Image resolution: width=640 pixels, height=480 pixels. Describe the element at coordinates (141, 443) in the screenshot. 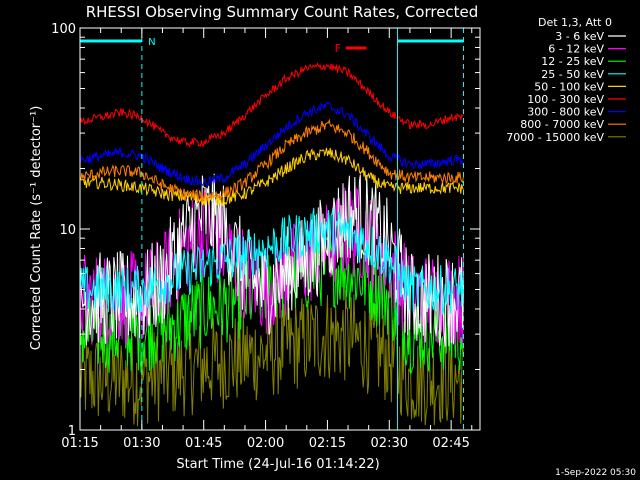

I see `x-tick-label: 01:30` at that location.